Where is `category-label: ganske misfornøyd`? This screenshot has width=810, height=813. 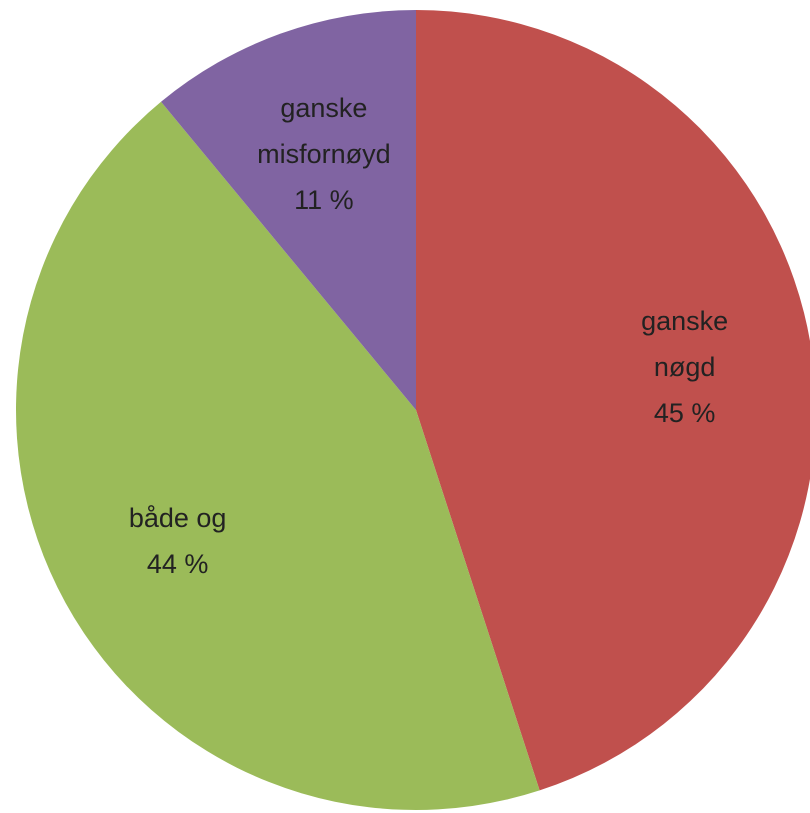 category-label: ganske misfornøyd is located at coordinates (324, 131).